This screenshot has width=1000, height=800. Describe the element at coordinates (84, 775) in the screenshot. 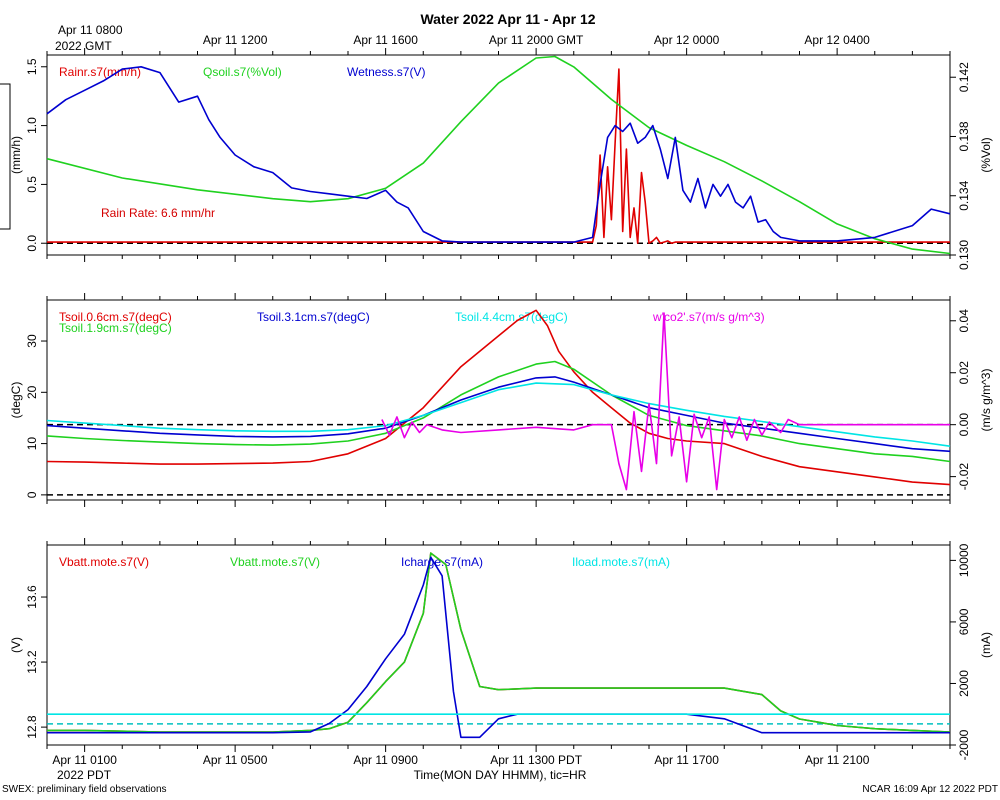

I see `bottom-axis-sublabel: 2022 PDT` at that location.